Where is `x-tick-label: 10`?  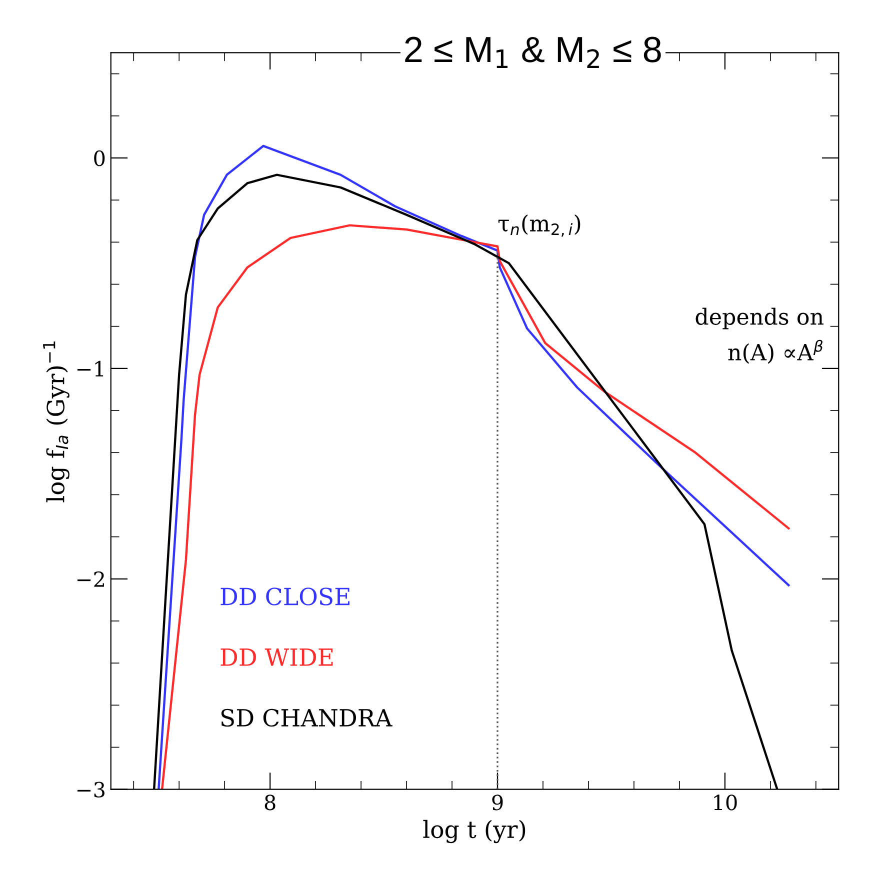 x-tick-label: 10 is located at coordinates (725, 802).